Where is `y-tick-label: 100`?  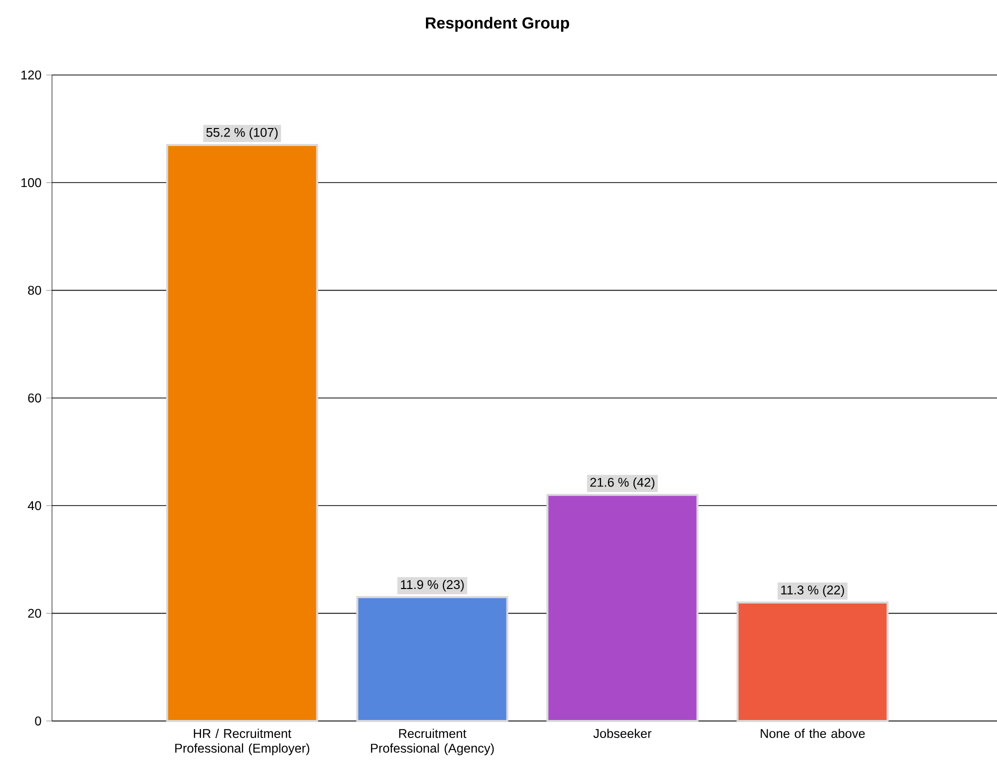
y-tick-label: 100 is located at coordinates (31, 183).